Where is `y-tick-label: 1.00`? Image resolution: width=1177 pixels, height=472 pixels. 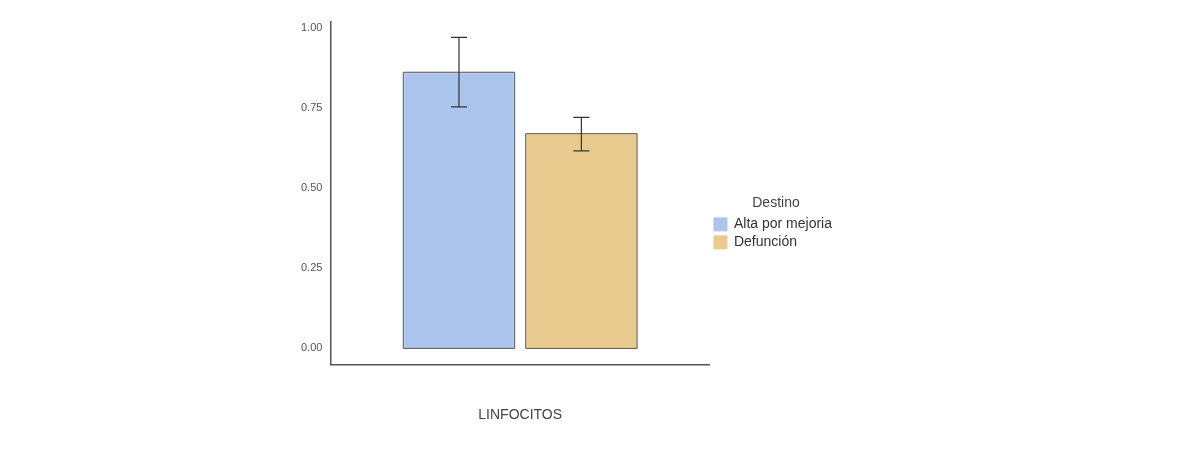
y-tick-label: 1.00 is located at coordinates (311, 27).